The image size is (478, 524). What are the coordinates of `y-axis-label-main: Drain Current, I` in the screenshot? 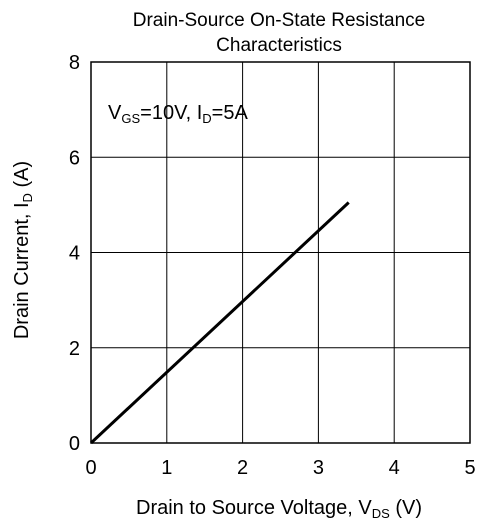 It's located at (22, 270).